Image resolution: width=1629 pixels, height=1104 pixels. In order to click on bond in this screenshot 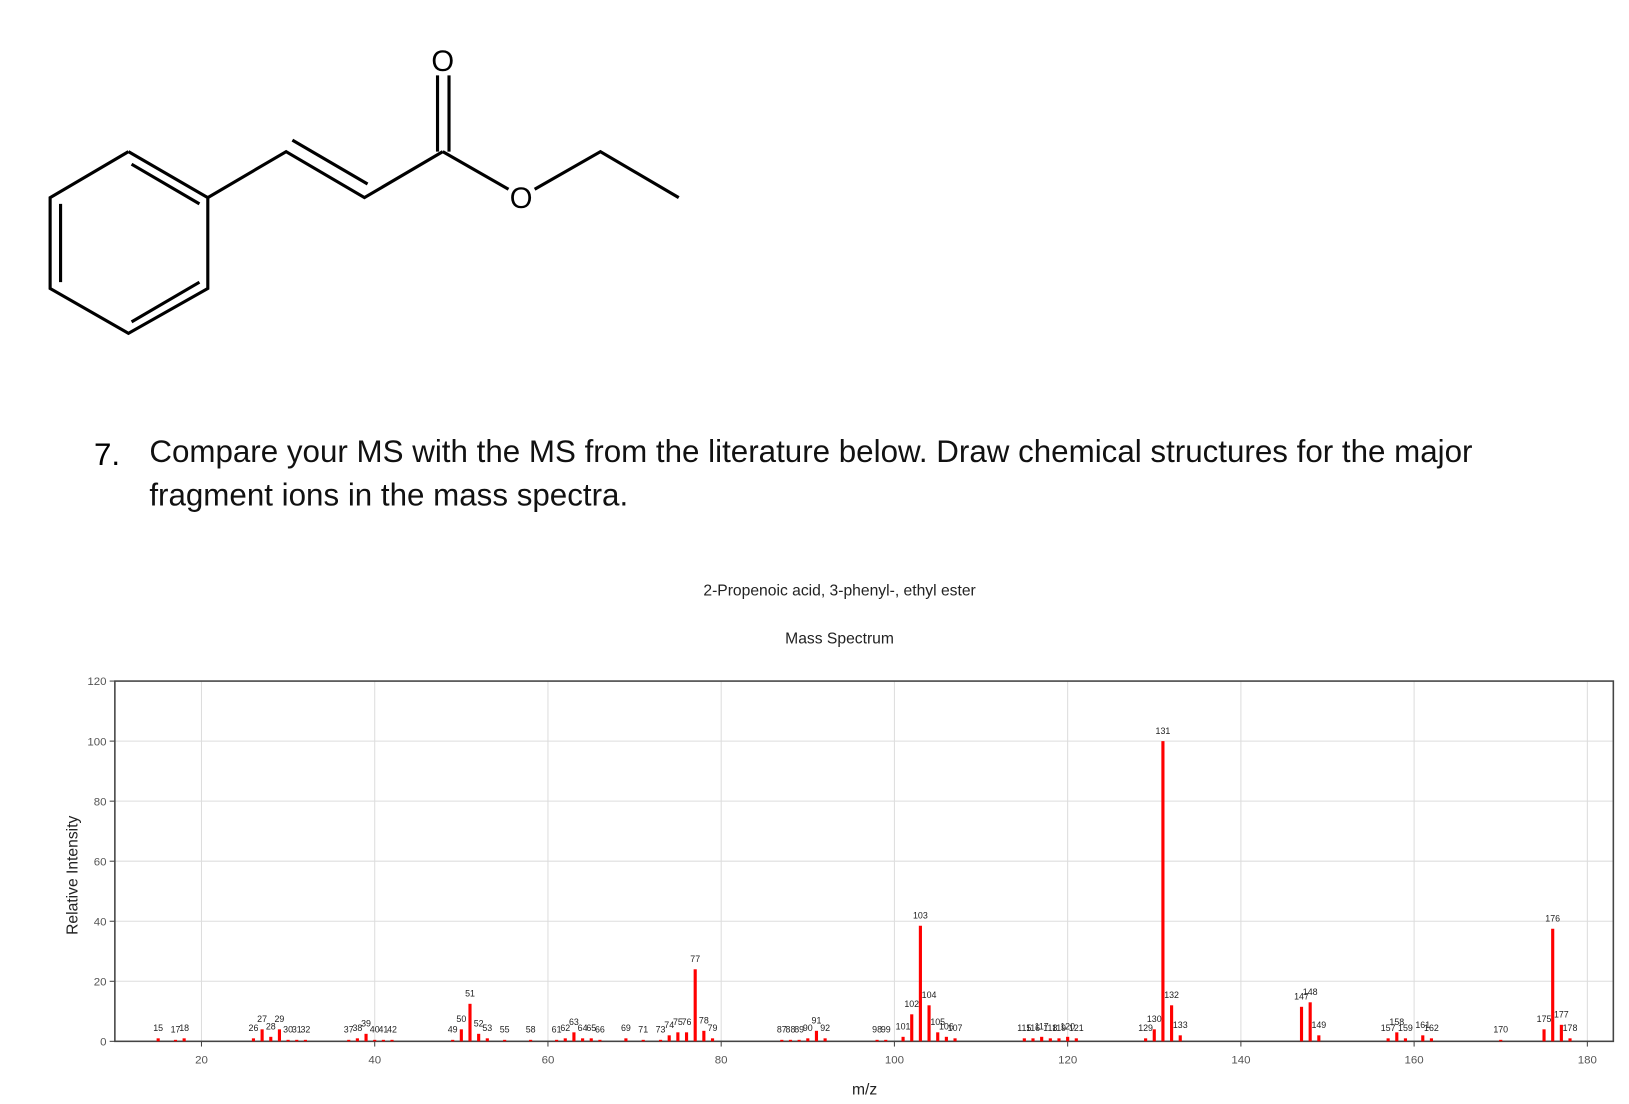, I will do `click(325, 174)`.